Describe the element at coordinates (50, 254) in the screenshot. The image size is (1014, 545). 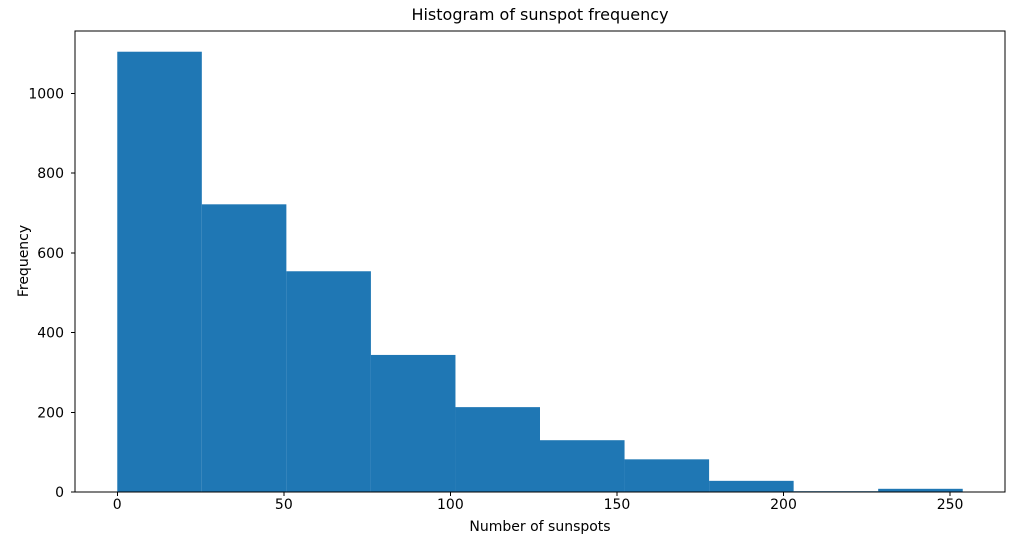
I see `y-tick-label: 600` at that location.